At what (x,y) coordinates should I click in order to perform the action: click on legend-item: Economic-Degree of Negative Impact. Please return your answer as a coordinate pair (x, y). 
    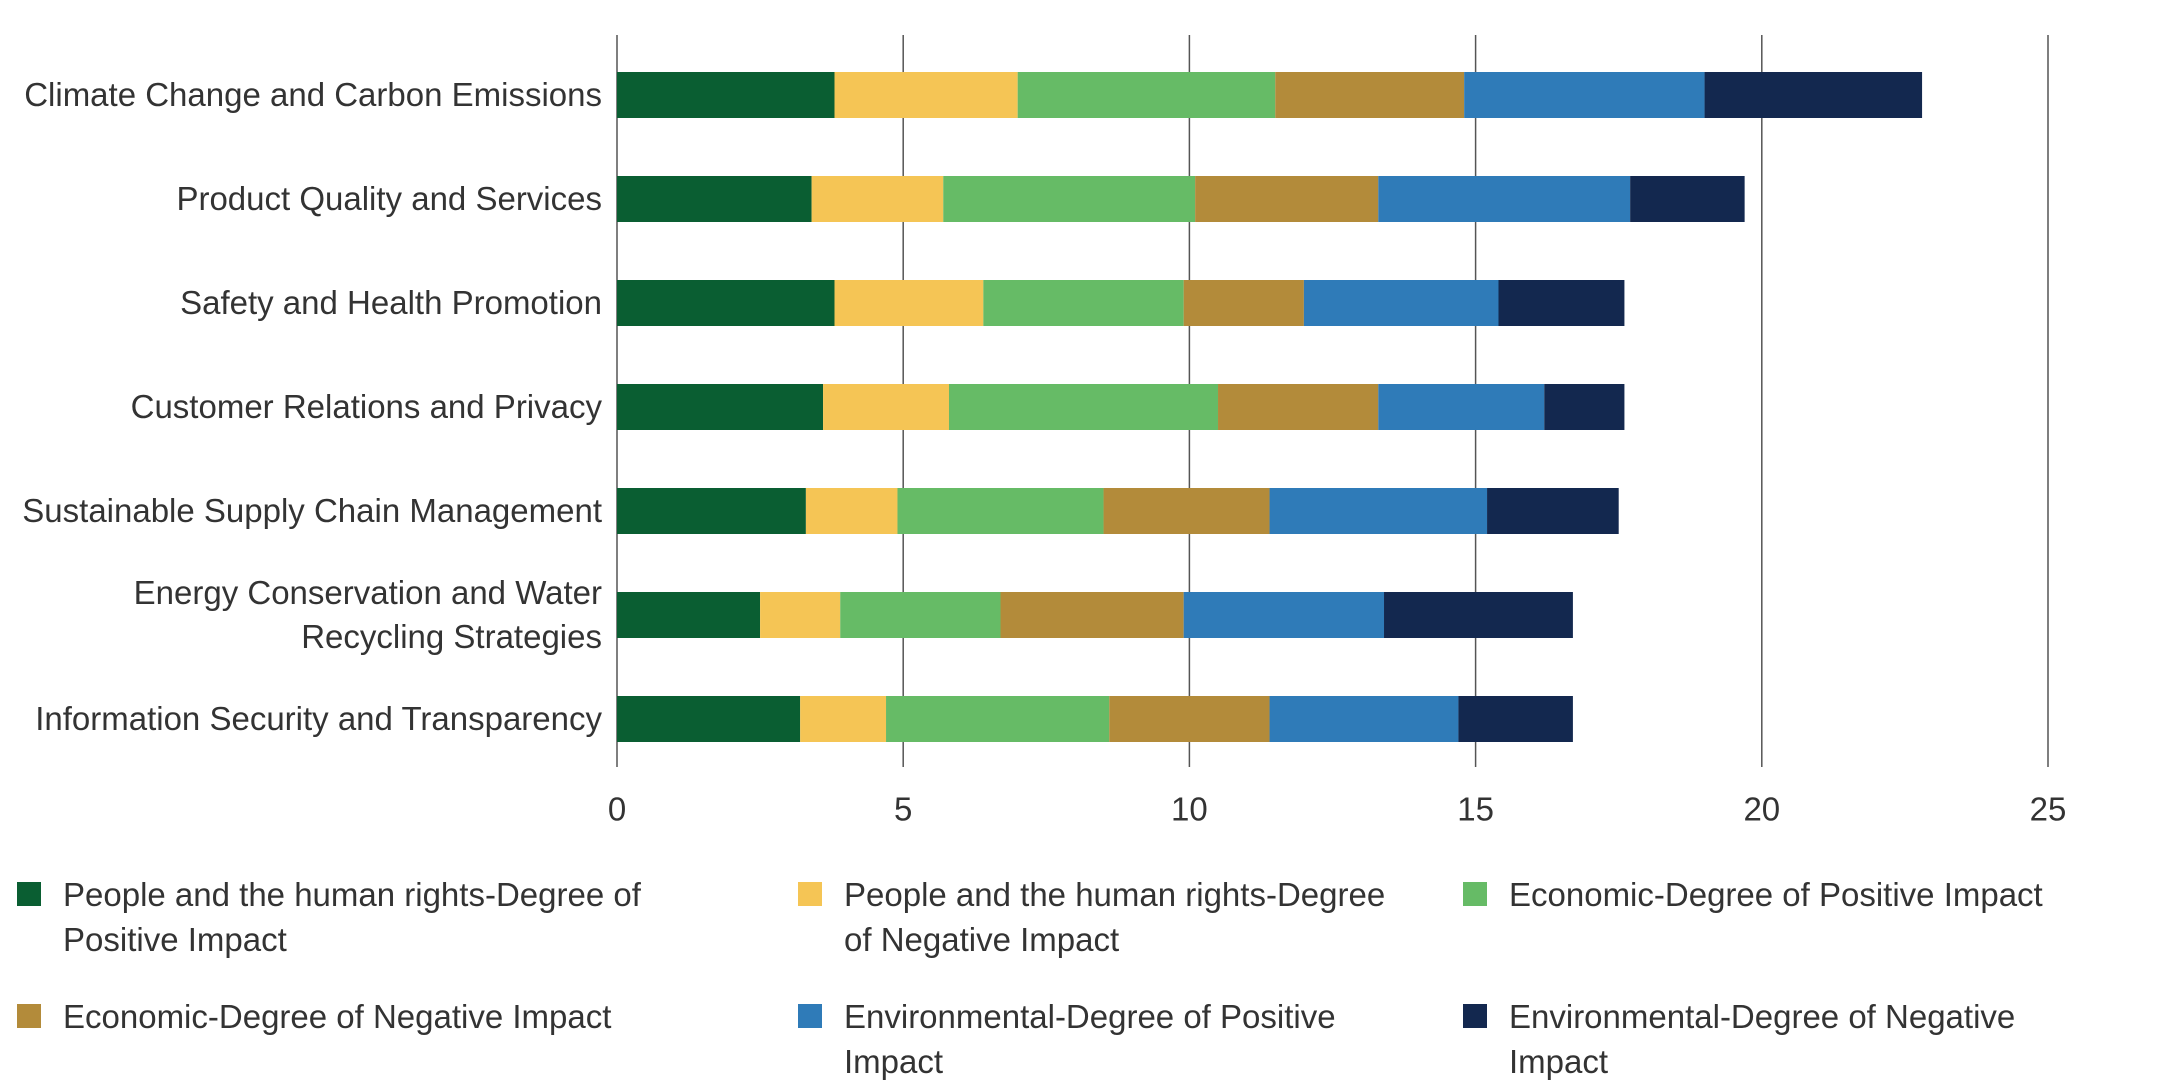
    Looking at the image, I should click on (367, 1016).